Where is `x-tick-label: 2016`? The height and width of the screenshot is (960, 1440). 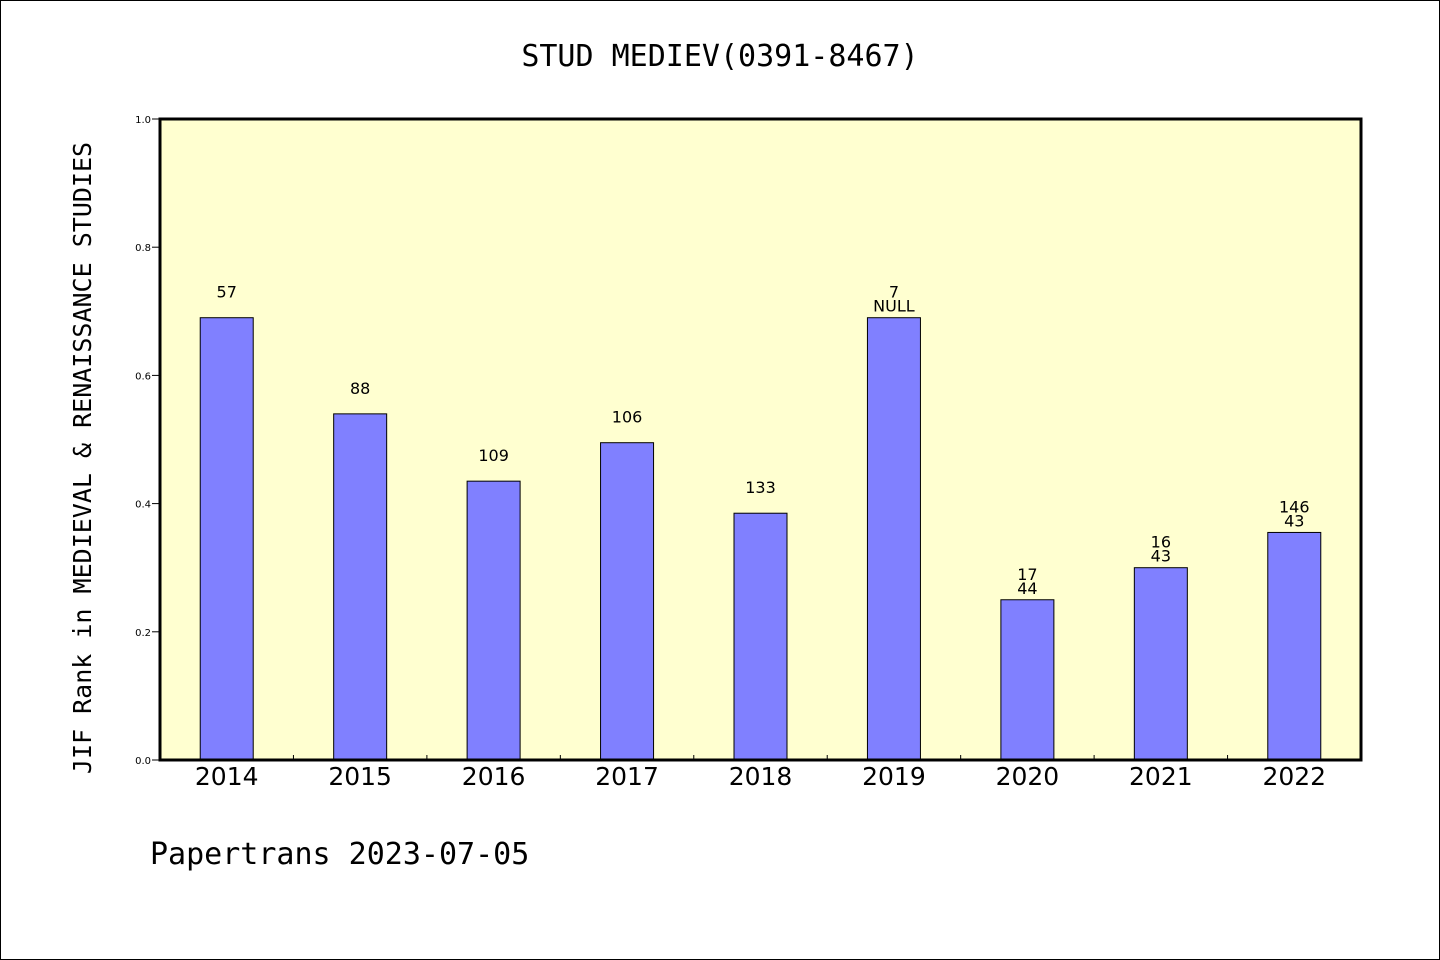 x-tick-label: 2016 is located at coordinates (494, 776).